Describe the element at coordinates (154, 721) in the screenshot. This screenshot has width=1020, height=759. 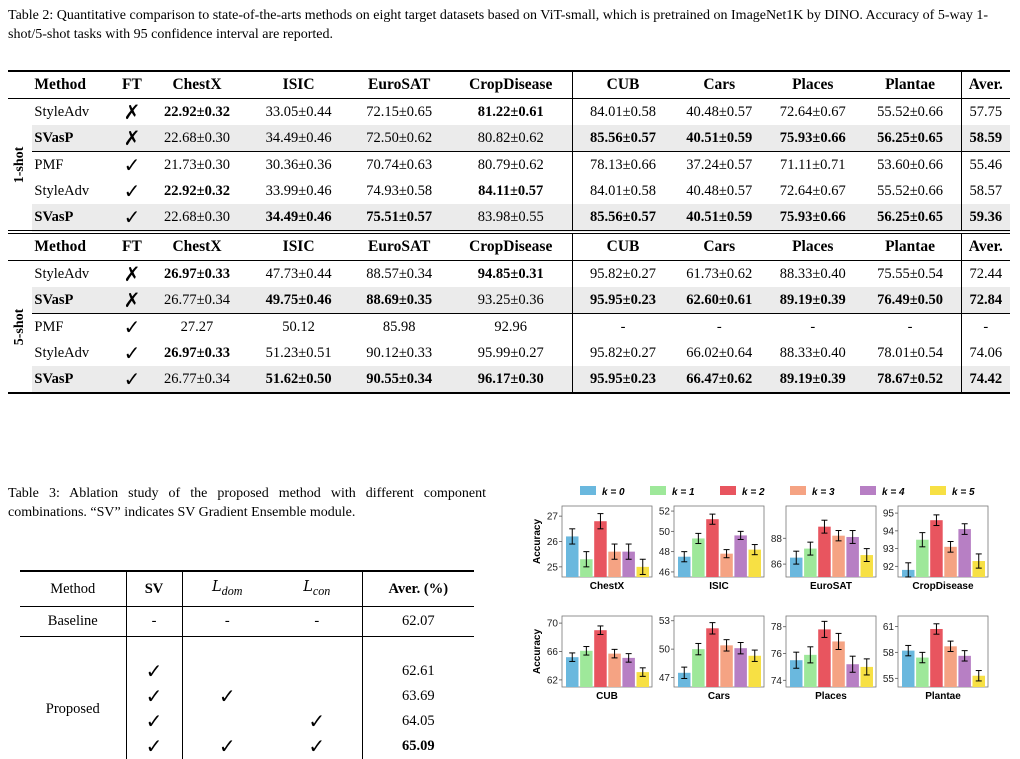
I see `p2-sv: ✓` at that location.